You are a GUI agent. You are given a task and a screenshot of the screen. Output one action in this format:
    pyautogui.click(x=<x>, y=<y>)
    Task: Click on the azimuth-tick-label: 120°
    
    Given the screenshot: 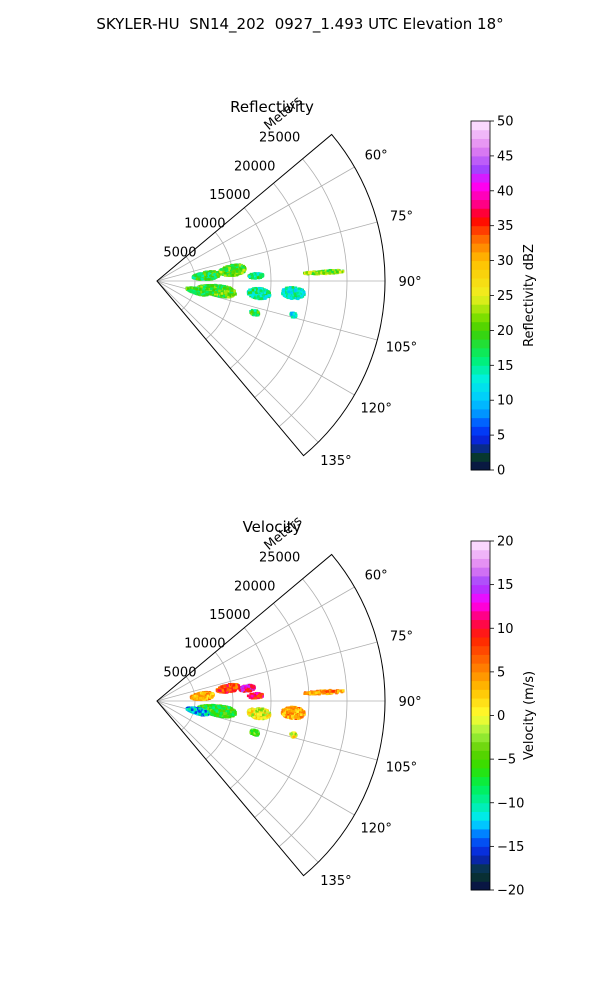 What is the action you would take?
    pyautogui.click(x=376, y=409)
    